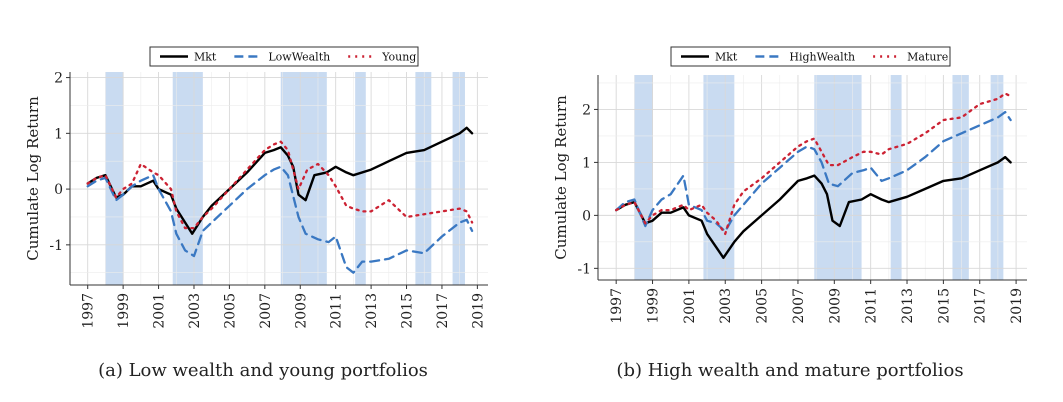 The image size is (1063, 402). Describe the element at coordinates (927, 57) in the screenshot. I see `legend-label-mature: Mature` at that location.